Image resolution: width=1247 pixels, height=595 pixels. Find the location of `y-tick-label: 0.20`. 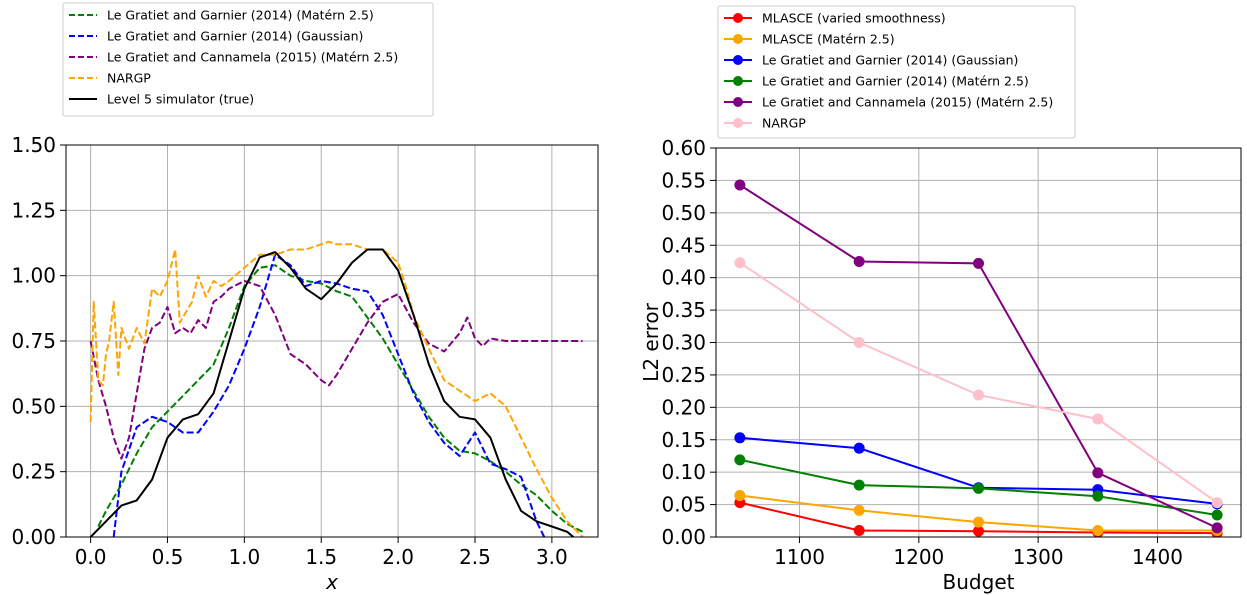

y-tick-label: 0.20 is located at coordinates (683, 407).